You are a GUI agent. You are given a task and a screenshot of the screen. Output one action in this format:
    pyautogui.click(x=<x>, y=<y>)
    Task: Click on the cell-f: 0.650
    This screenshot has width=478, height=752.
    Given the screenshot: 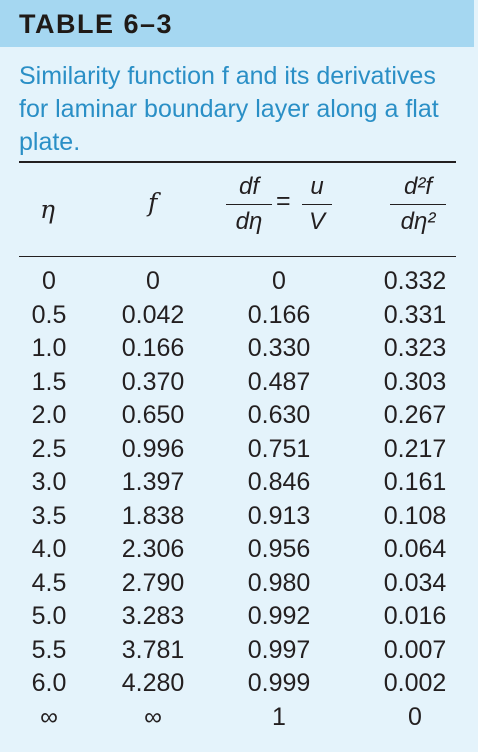 What is the action you would take?
    pyautogui.click(x=153, y=415)
    